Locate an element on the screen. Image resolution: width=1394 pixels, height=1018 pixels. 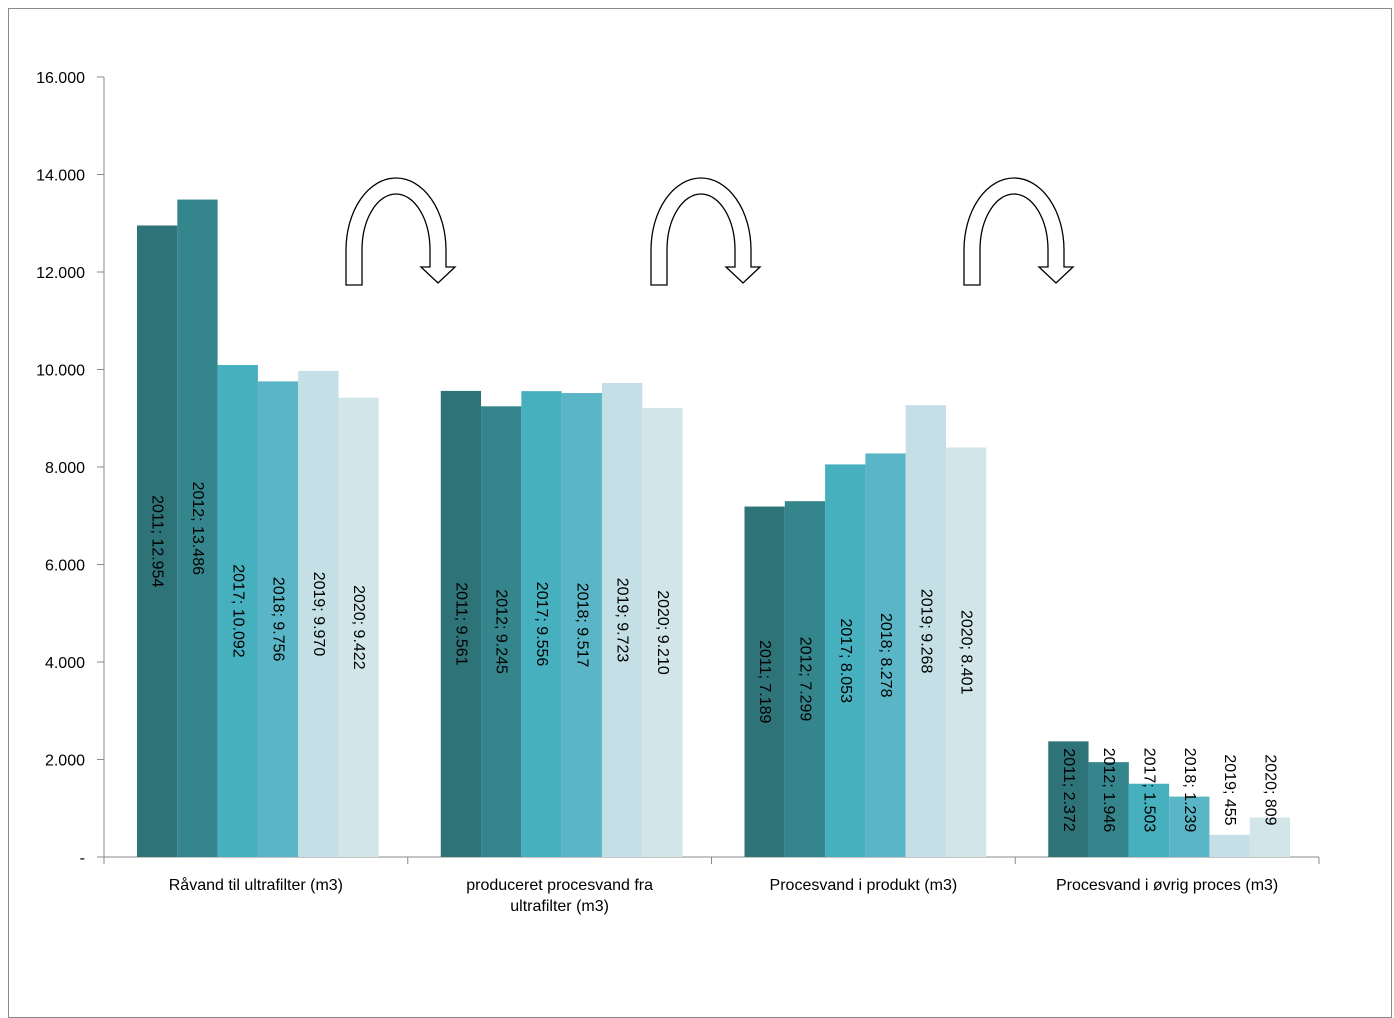
data-label: 2011; 9.561 is located at coordinates (460, 623).